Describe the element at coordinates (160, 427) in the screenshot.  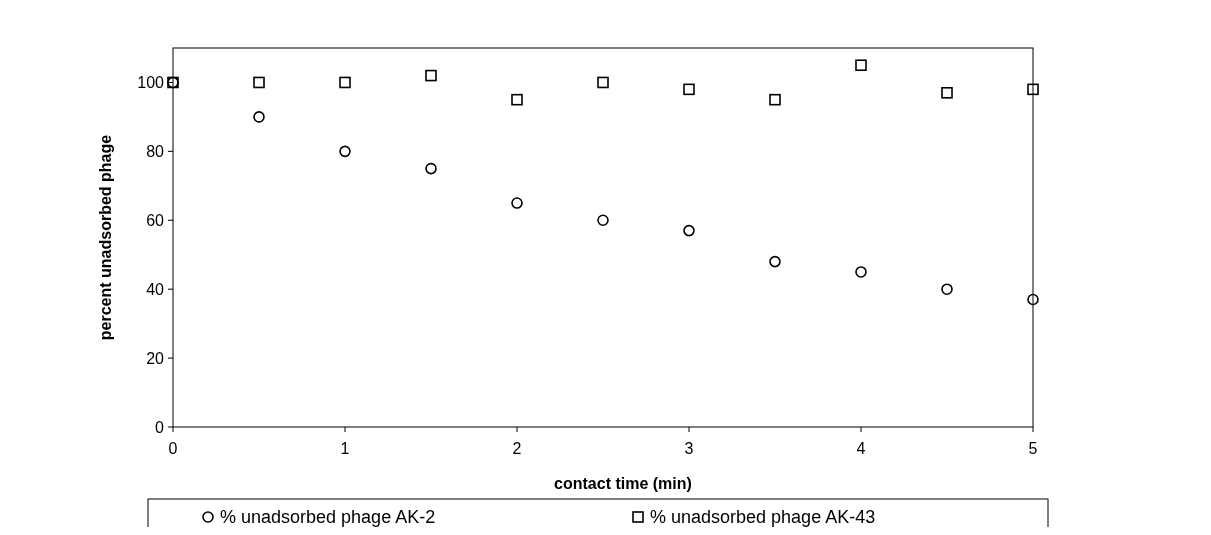
I see `y-tick-label: 0` at that location.